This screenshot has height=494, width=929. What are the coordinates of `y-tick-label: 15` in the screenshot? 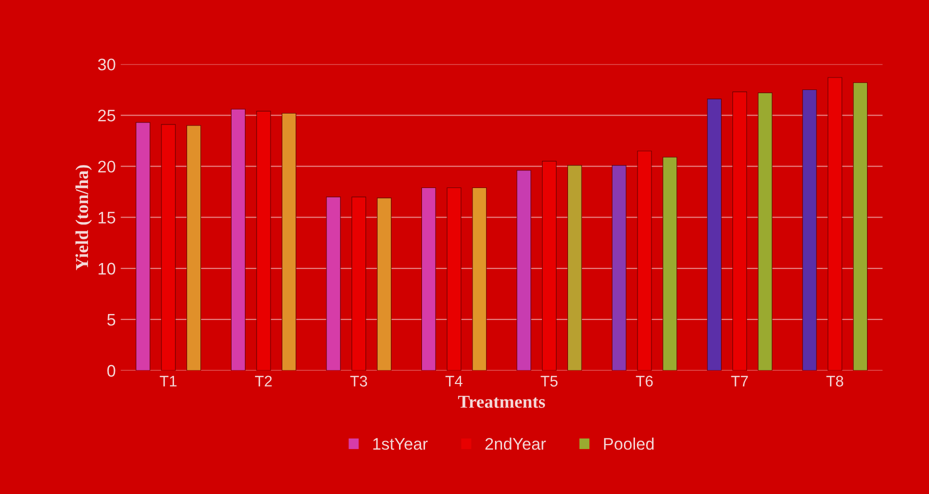 It's located at (107, 218).